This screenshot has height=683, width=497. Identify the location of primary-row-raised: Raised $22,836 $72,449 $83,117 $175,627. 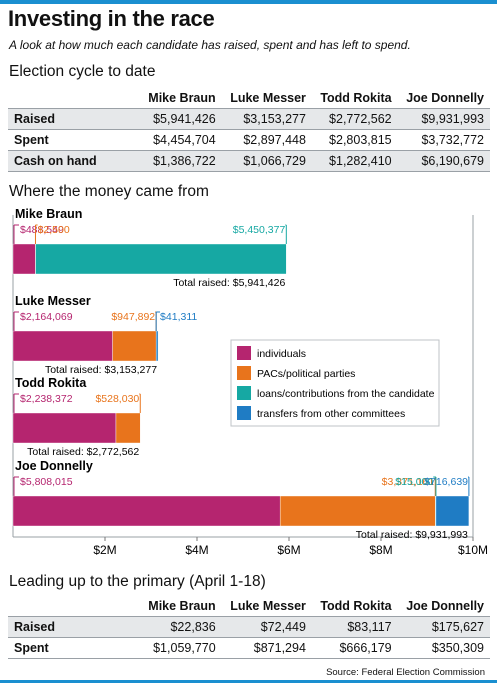
(249, 627).